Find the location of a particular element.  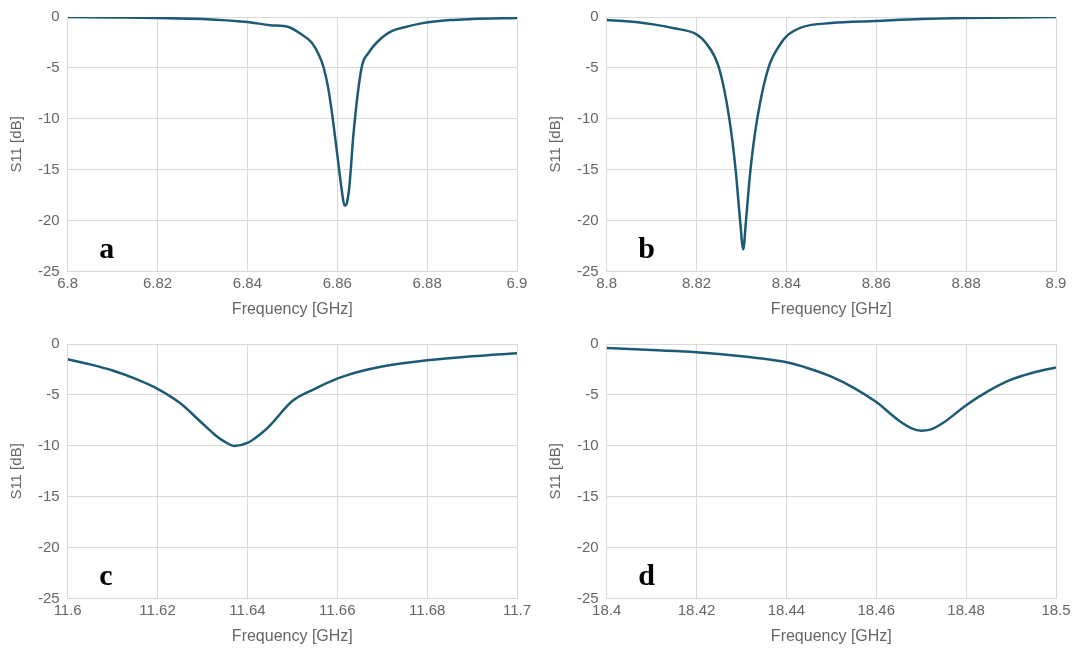

x-tick-label: 8.88 is located at coordinates (966, 282).